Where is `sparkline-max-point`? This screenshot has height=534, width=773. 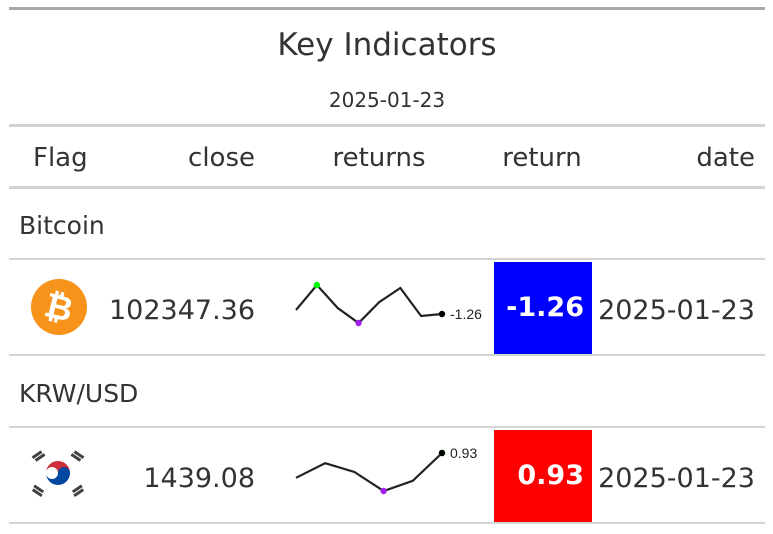
sparkline-max-point is located at coordinates (317, 285).